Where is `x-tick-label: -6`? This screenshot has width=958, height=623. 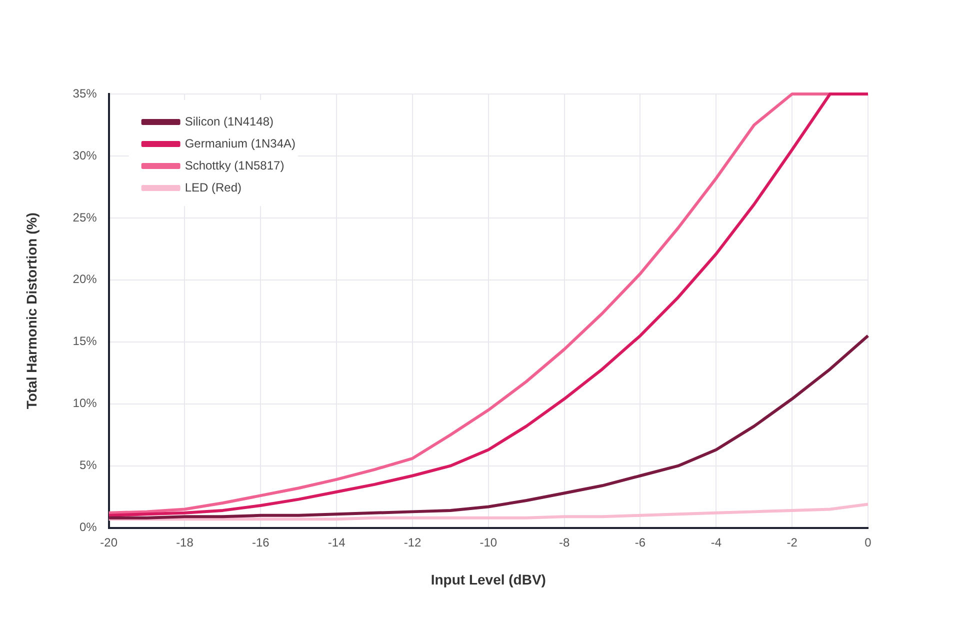 x-tick-label: -6 is located at coordinates (640, 542).